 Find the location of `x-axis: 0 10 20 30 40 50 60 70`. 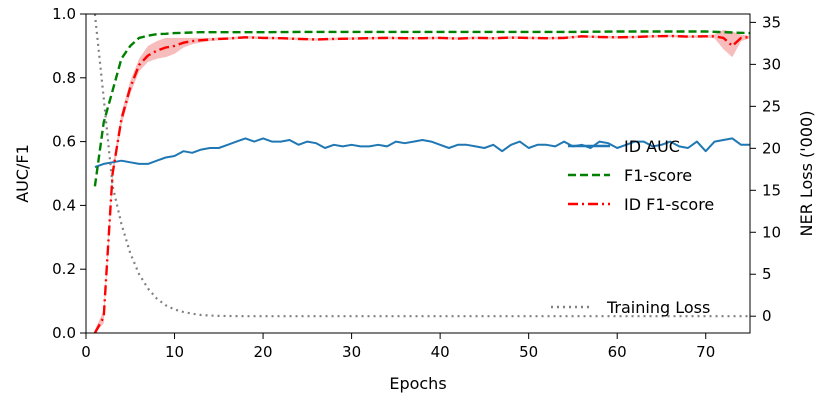

x-axis: 0 10 20 30 40 50 60 70 is located at coordinates (398, 347).